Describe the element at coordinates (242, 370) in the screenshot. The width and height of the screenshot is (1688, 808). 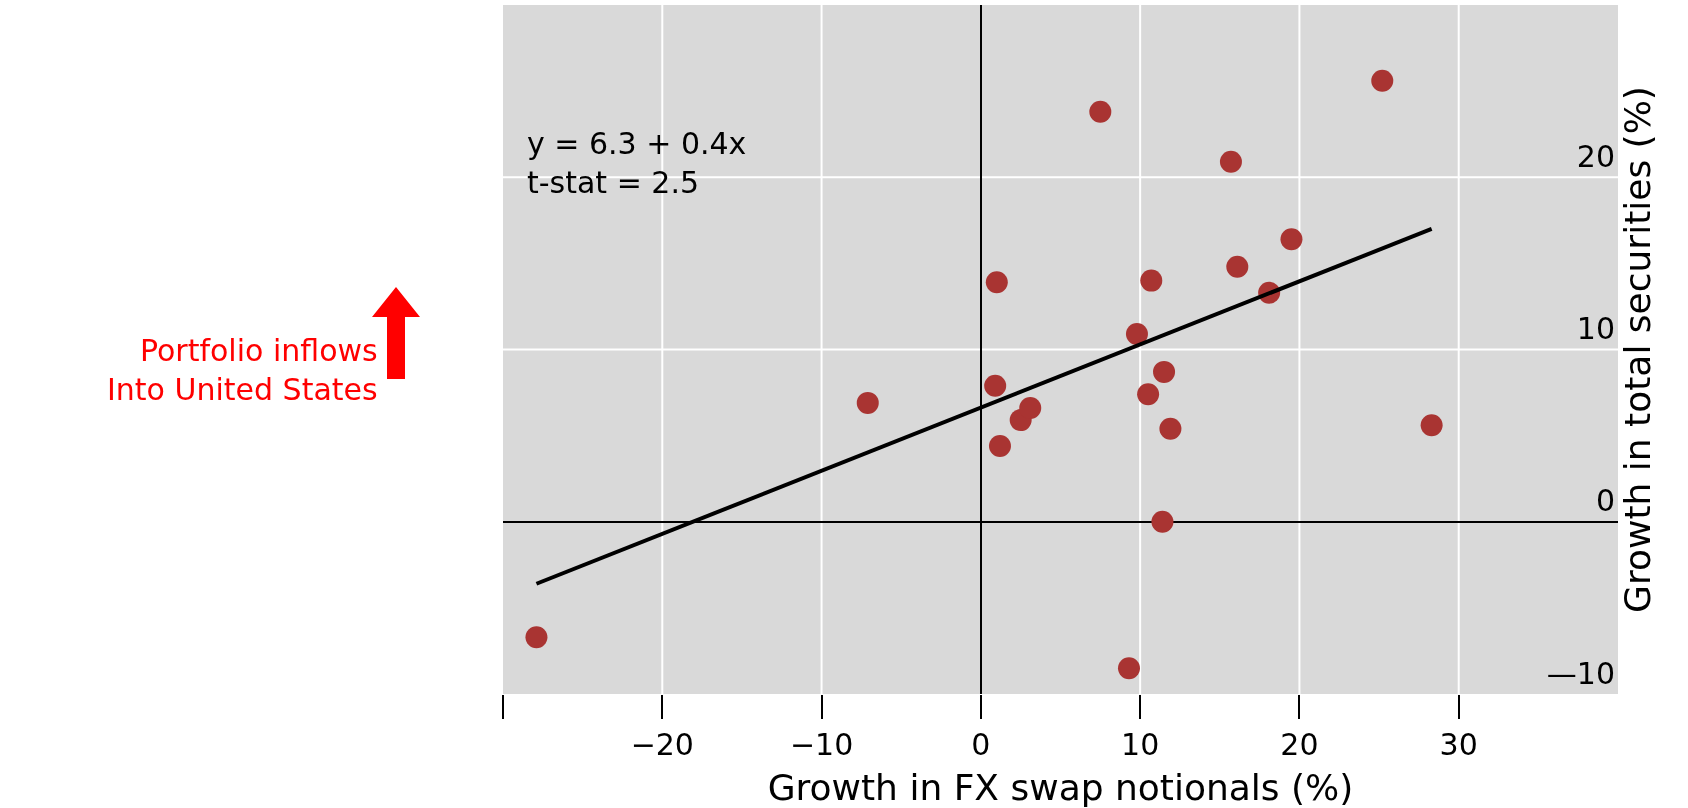
I see `text: Portfolio inflows Into United States` at that location.